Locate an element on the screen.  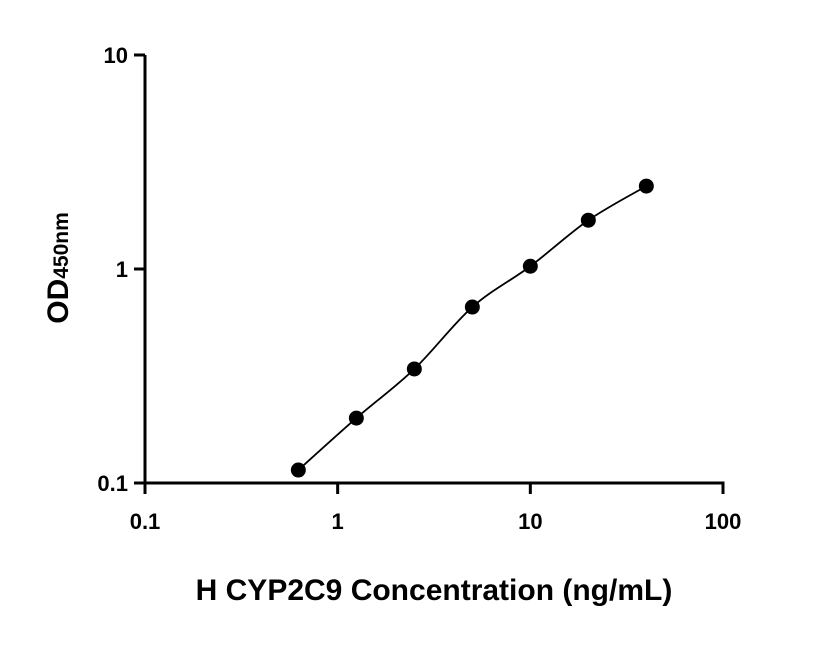
y-tick-label: 10 is located at coordinates (116, 55).